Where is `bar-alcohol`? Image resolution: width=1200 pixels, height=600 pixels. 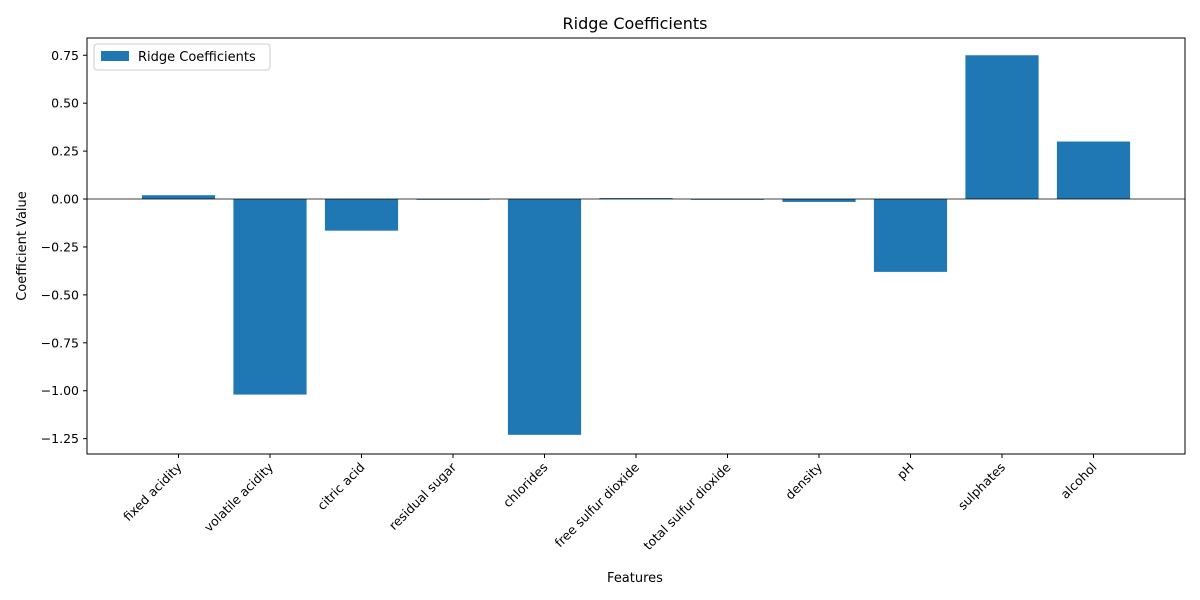 bar-alcohol is located at coordinates (1093, 170).